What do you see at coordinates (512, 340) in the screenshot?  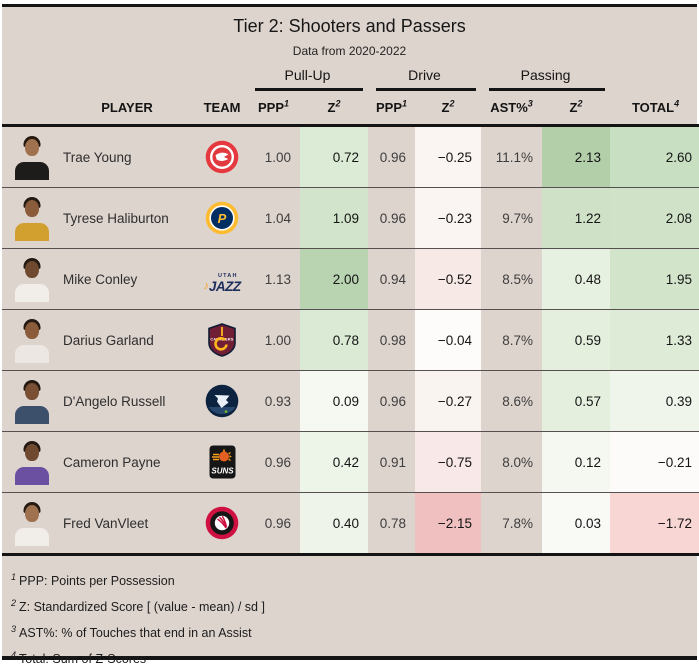 I see `ast-pct-cell: 8.7%` at bounding box center [512, 340].